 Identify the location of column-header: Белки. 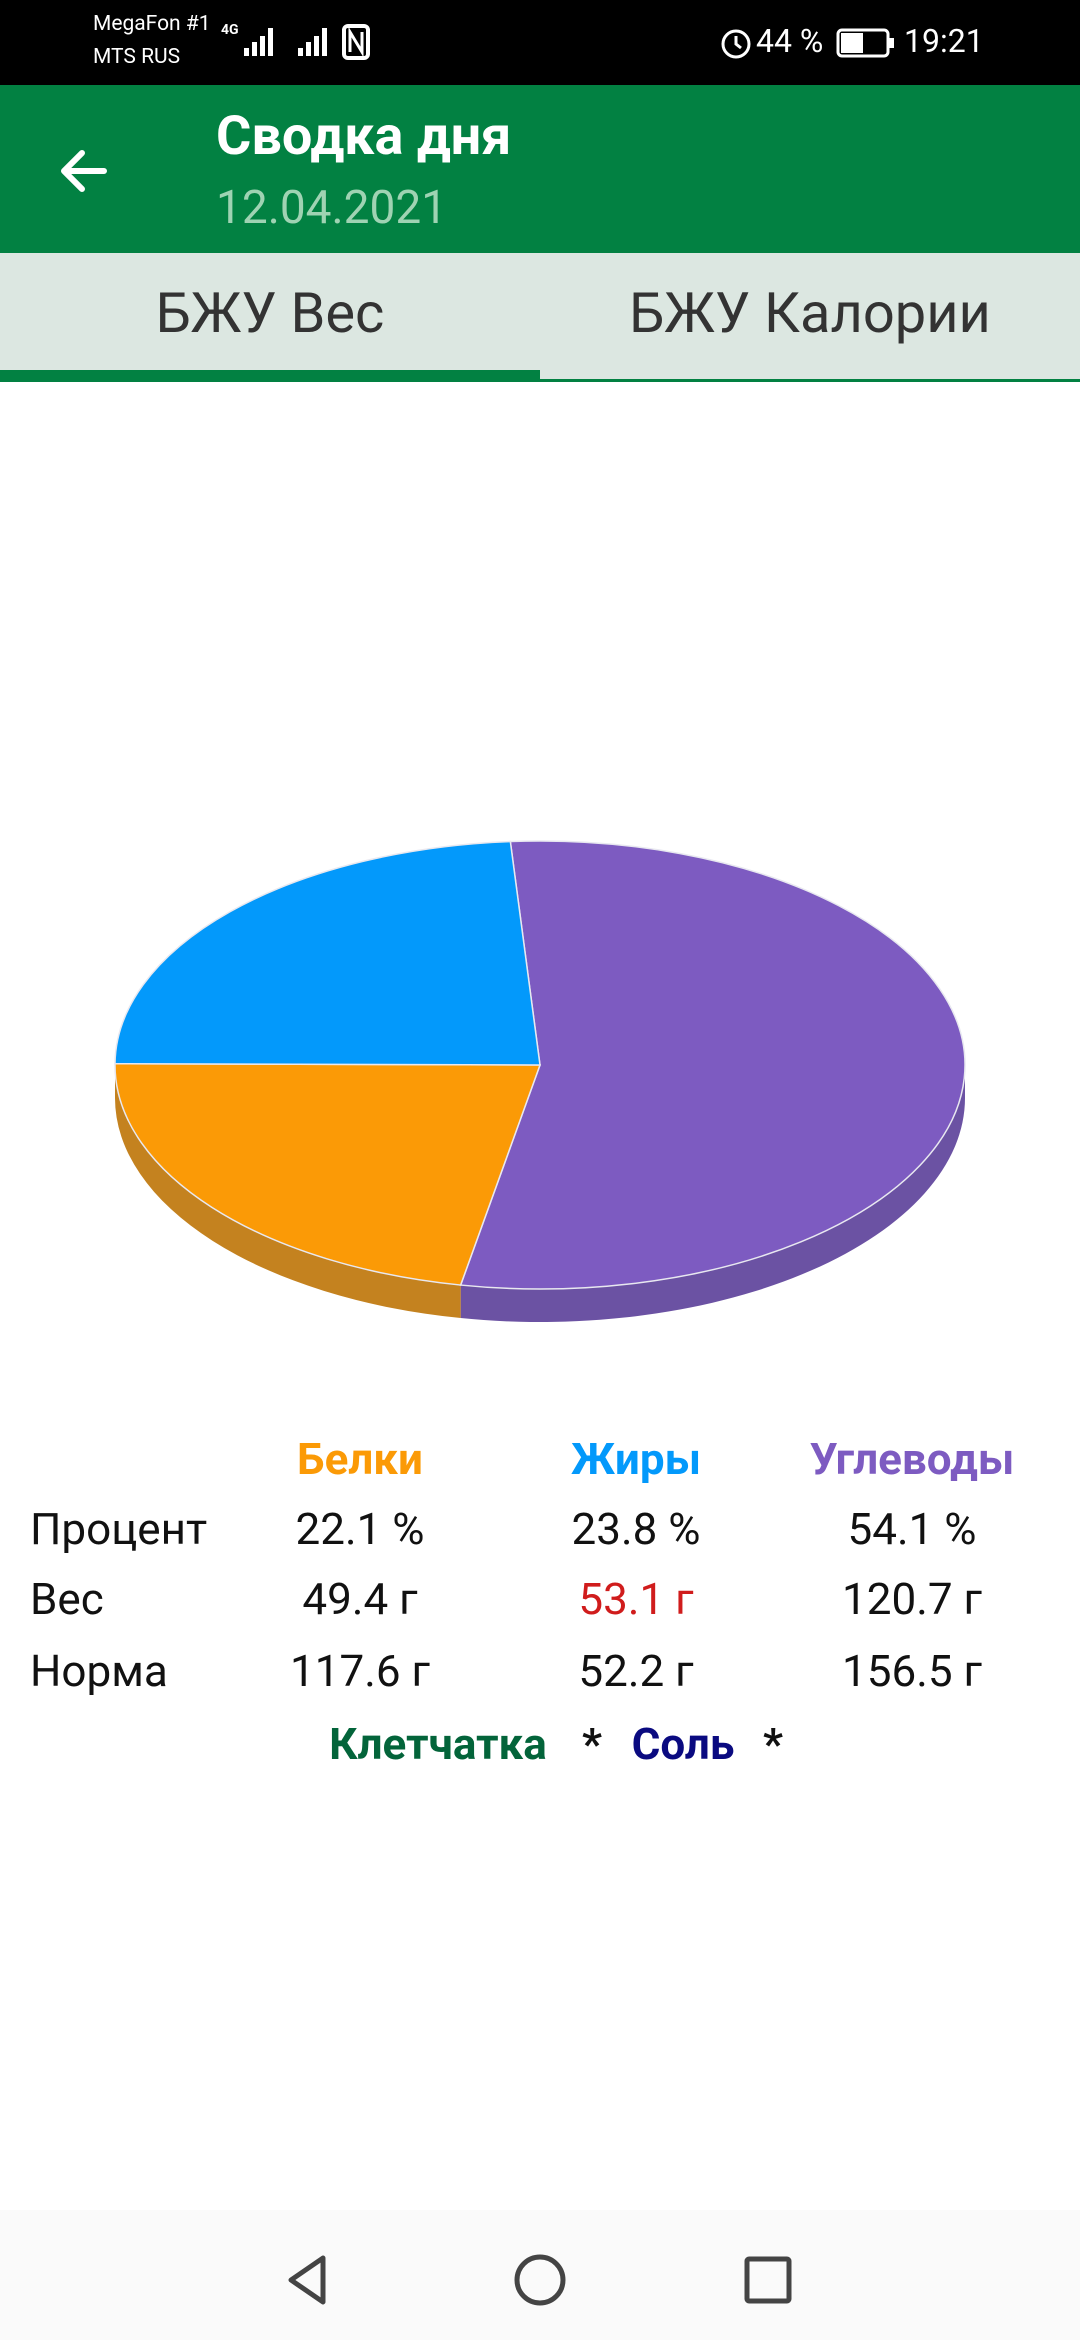
(360, 1459).